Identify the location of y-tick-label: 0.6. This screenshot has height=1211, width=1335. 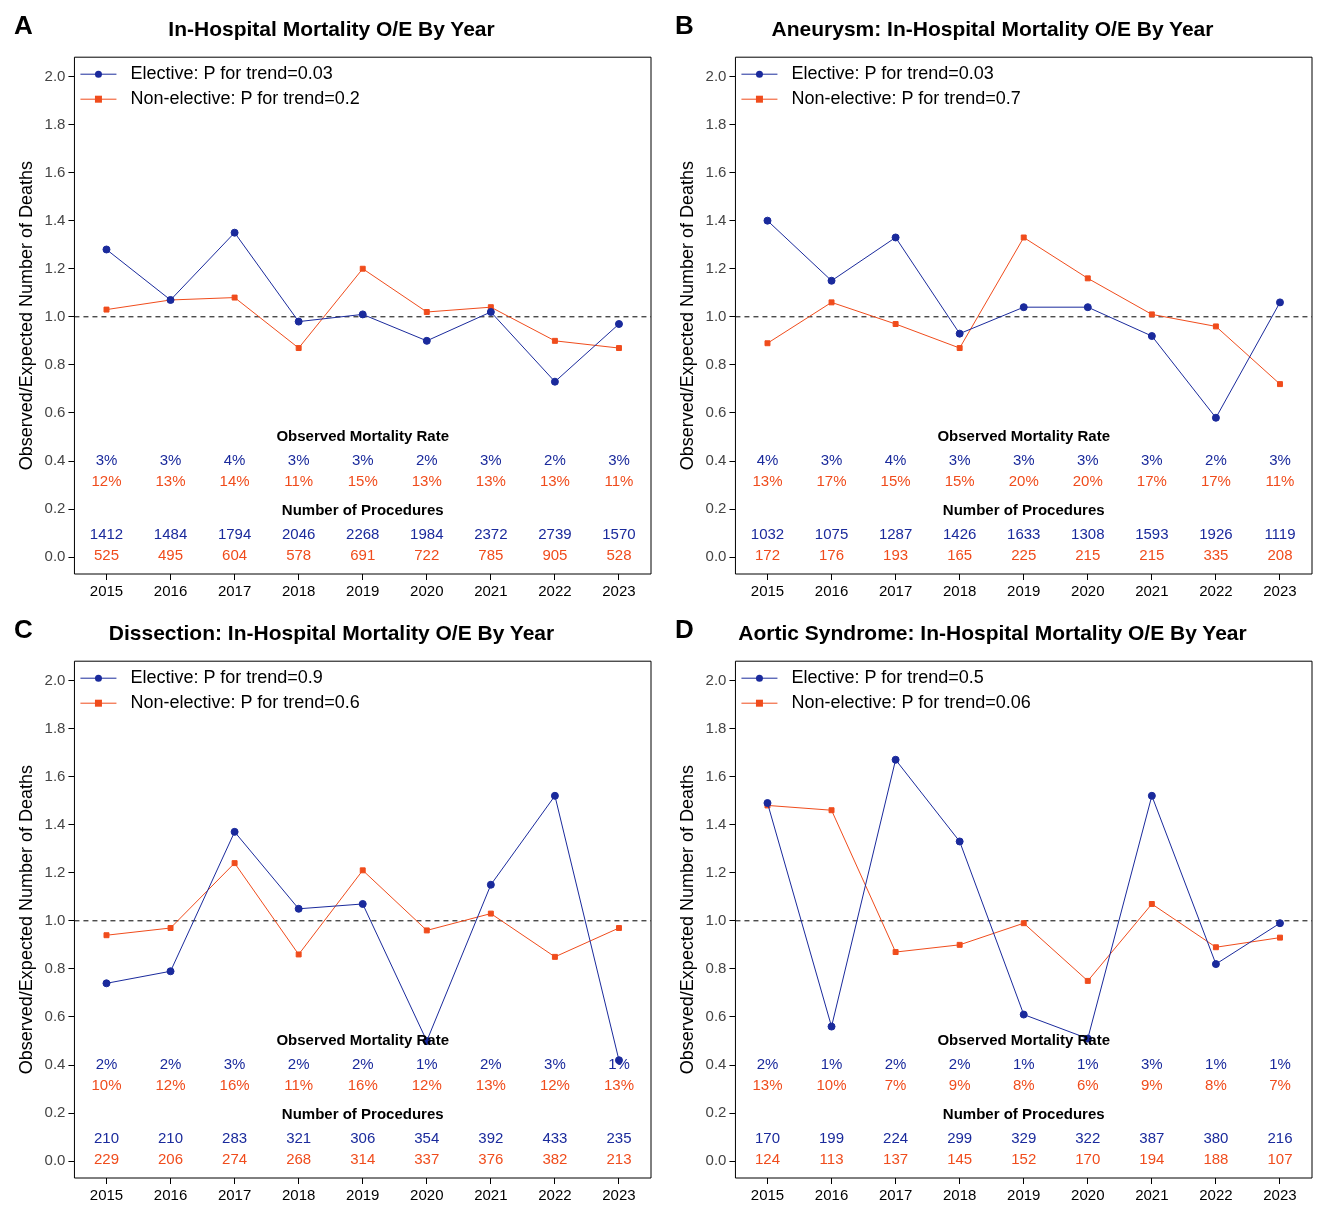
(716, 412).